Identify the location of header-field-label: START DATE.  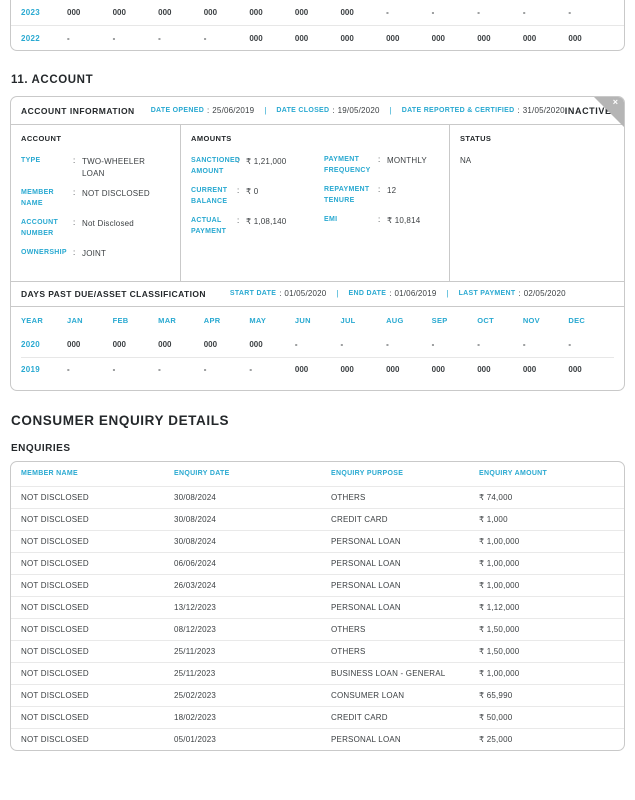
(253, 294).